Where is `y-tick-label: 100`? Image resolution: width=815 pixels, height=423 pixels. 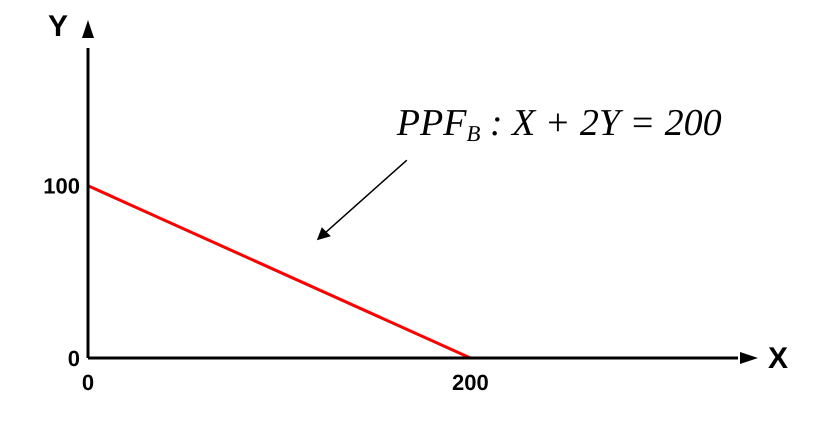 y-tick-label: 100 is located at coordinates (61, 186).